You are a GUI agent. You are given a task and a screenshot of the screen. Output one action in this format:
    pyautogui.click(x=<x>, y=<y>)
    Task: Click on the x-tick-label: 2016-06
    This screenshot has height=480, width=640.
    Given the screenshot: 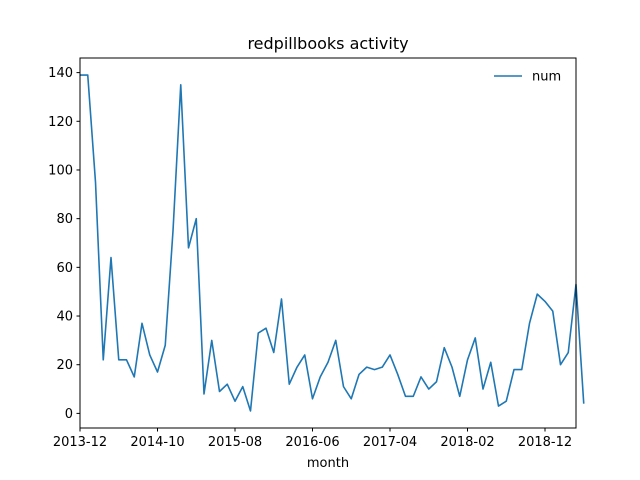 What is the action you would take?
    pyautogui.click(x=312, y=442)
    